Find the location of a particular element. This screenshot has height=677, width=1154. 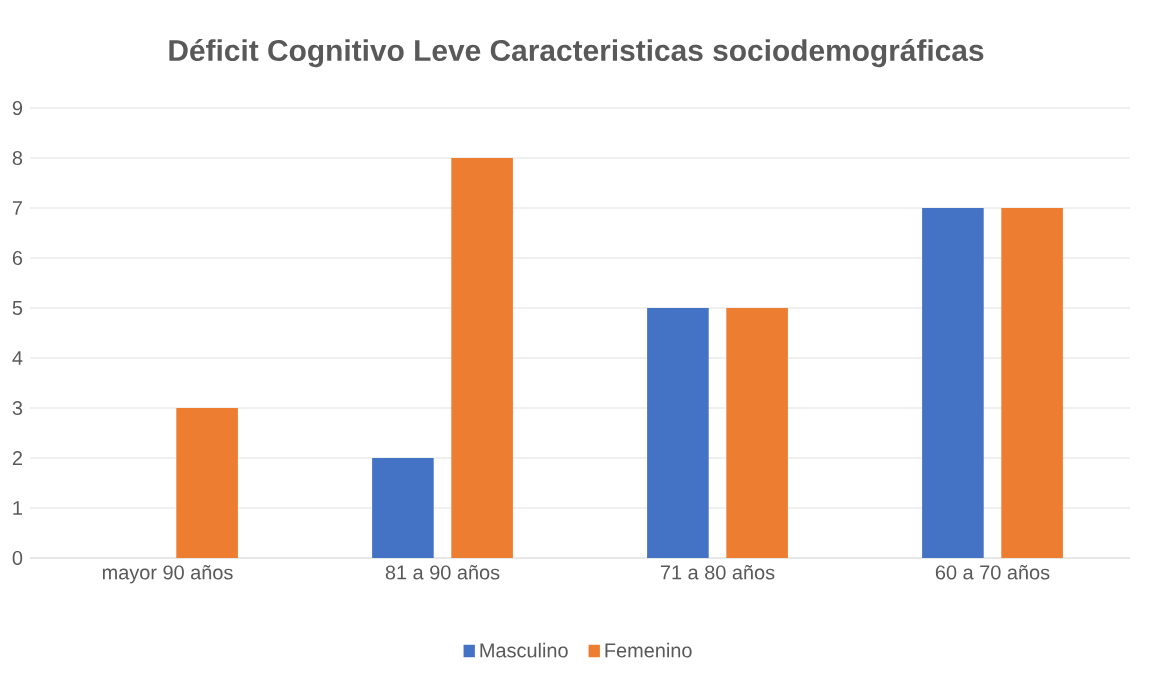

y-tick-label: 5 is located at coordinates (17, 308).